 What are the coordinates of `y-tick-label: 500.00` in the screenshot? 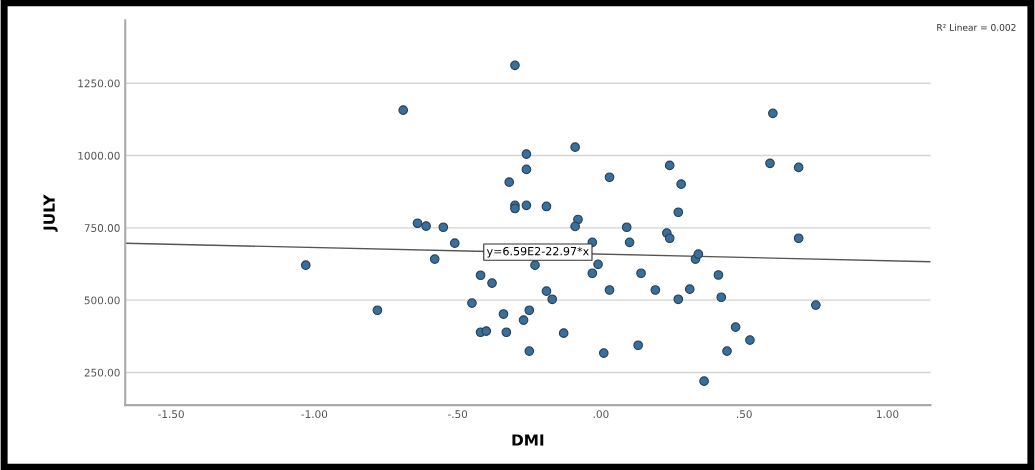 It's located at (102, 300).